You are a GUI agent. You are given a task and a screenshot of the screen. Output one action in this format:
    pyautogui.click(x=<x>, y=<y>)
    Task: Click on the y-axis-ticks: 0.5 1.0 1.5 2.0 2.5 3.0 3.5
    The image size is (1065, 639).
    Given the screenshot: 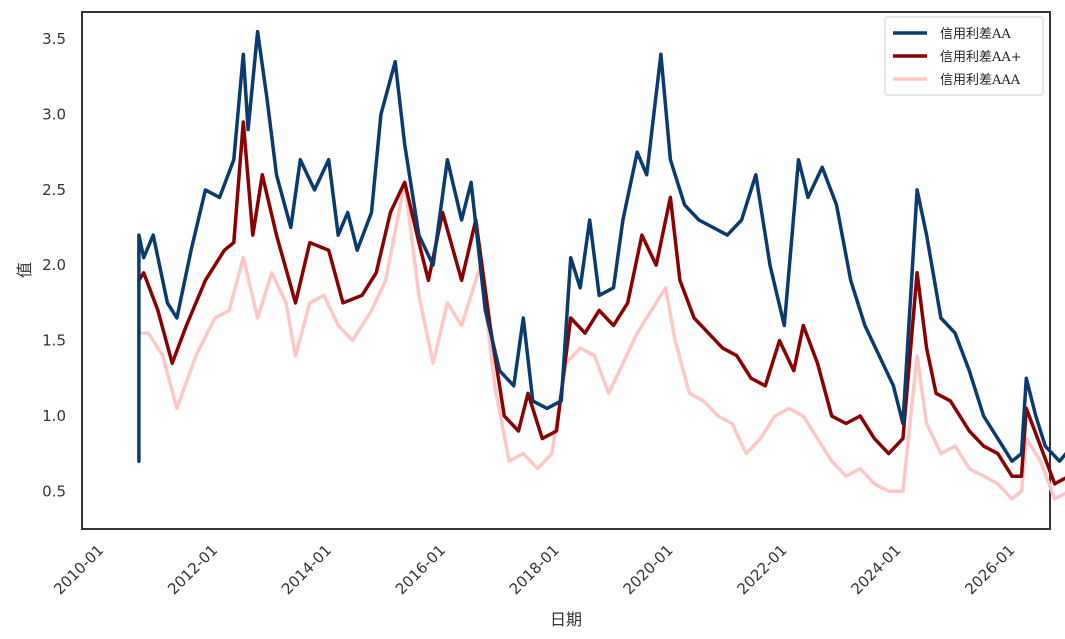 What is the action you would take?
    pyautogui.click(x=54, y=265)
    